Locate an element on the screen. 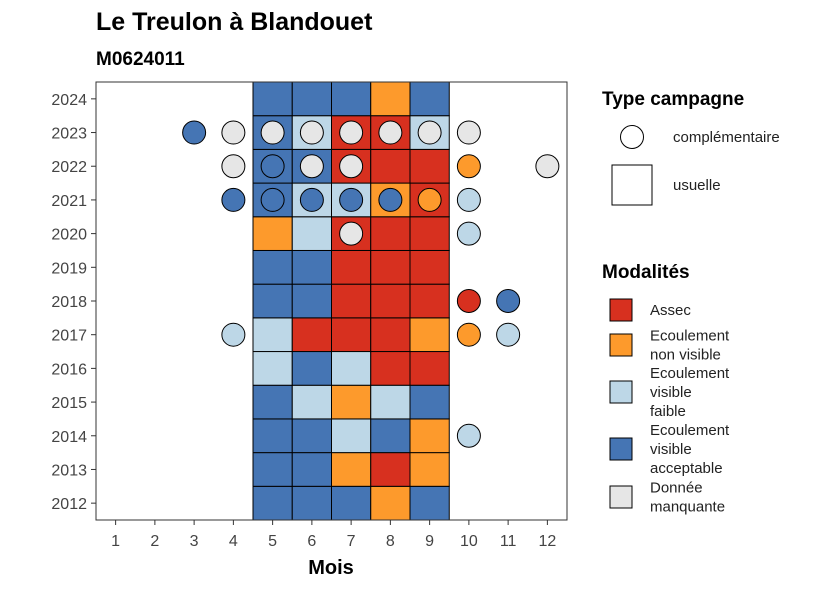 Image resolution: width=826 pixels, height=595 pixels. legend-label-ecoulement-visible-faible-line-3: faible is located at coordinates (668, 411).